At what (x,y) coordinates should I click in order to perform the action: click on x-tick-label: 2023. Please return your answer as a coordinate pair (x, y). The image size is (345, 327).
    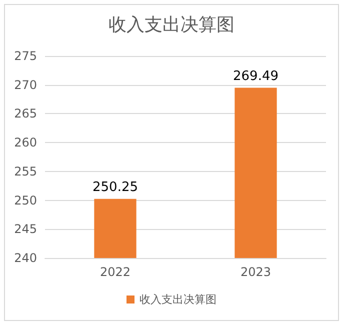
    Looking at the image, I should click on (256, 272).